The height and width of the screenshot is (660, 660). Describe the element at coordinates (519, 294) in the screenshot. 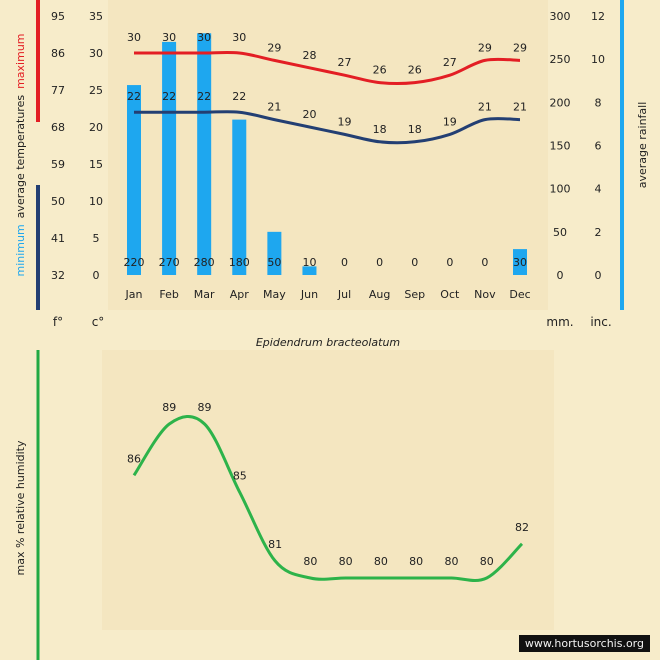

I see `month-label: Dec` at that location.